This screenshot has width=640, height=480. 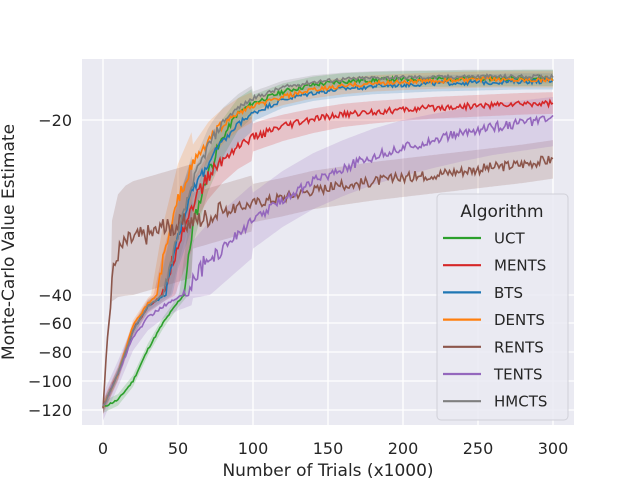 I want to click on legend-label-uct: UCT, so click(x=509, y=239).